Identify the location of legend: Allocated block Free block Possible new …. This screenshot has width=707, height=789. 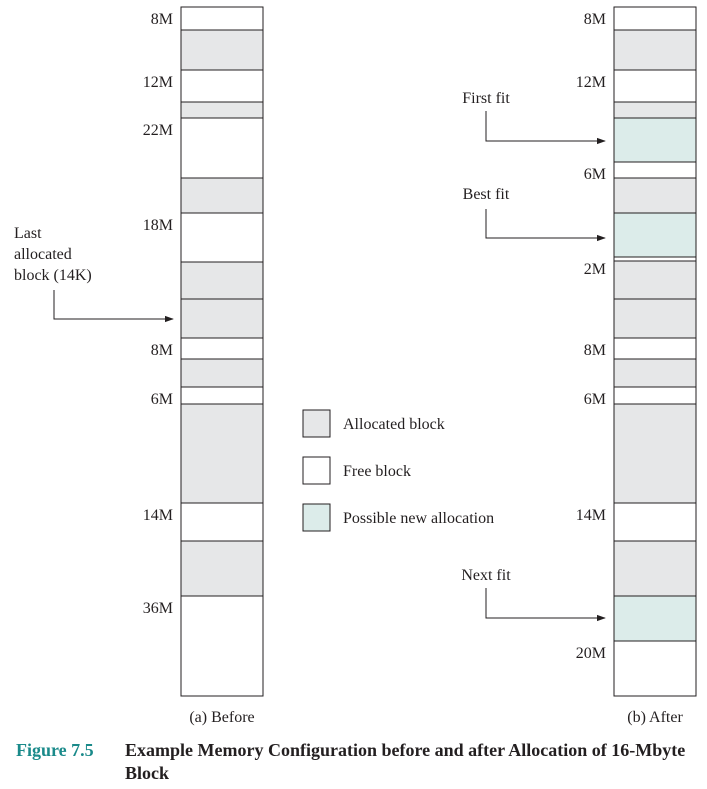
(398, 470).